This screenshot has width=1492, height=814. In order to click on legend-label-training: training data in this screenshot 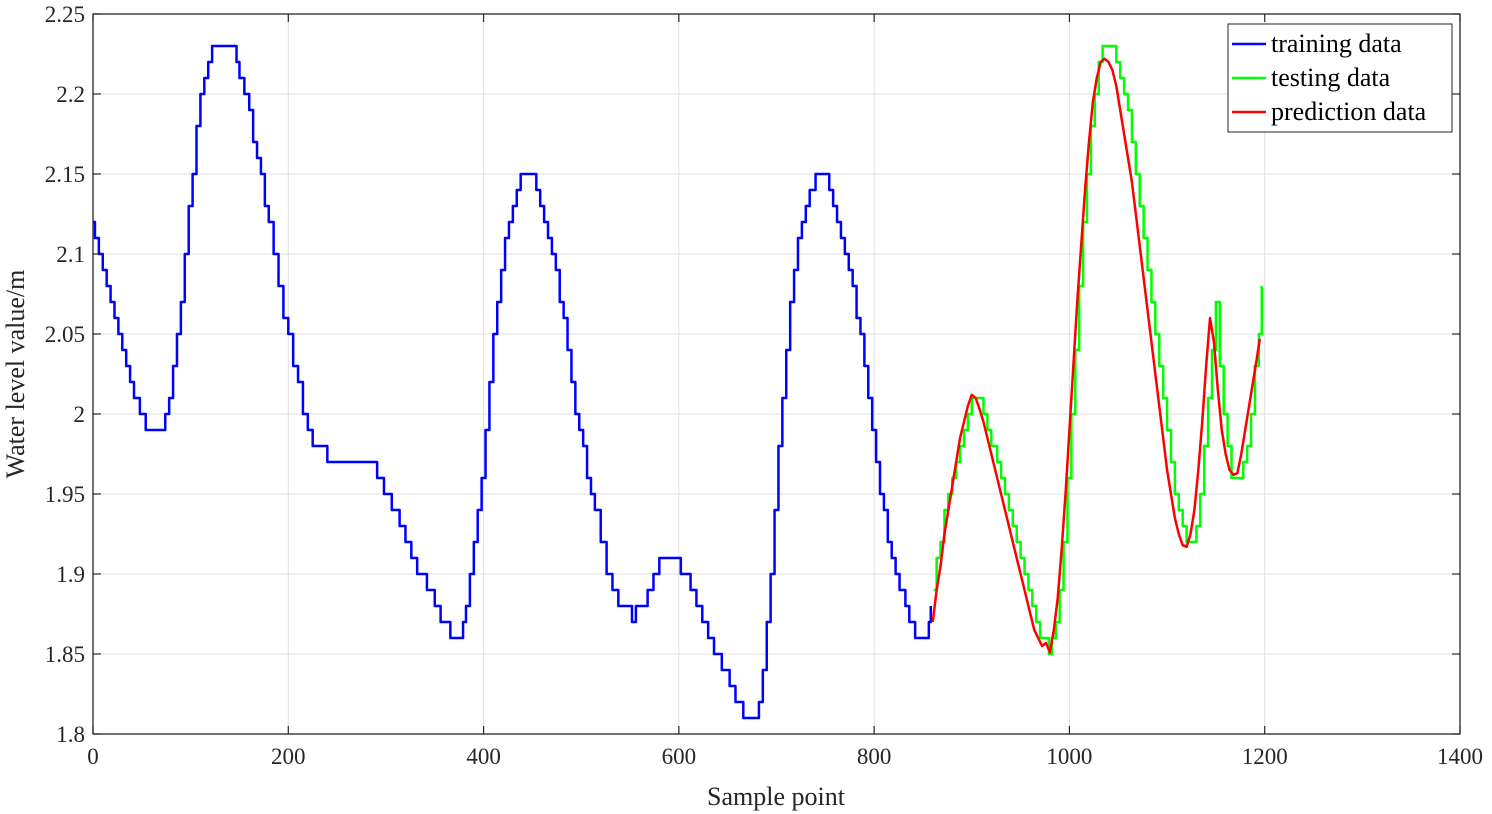, I will do `click(1336, 43)`.